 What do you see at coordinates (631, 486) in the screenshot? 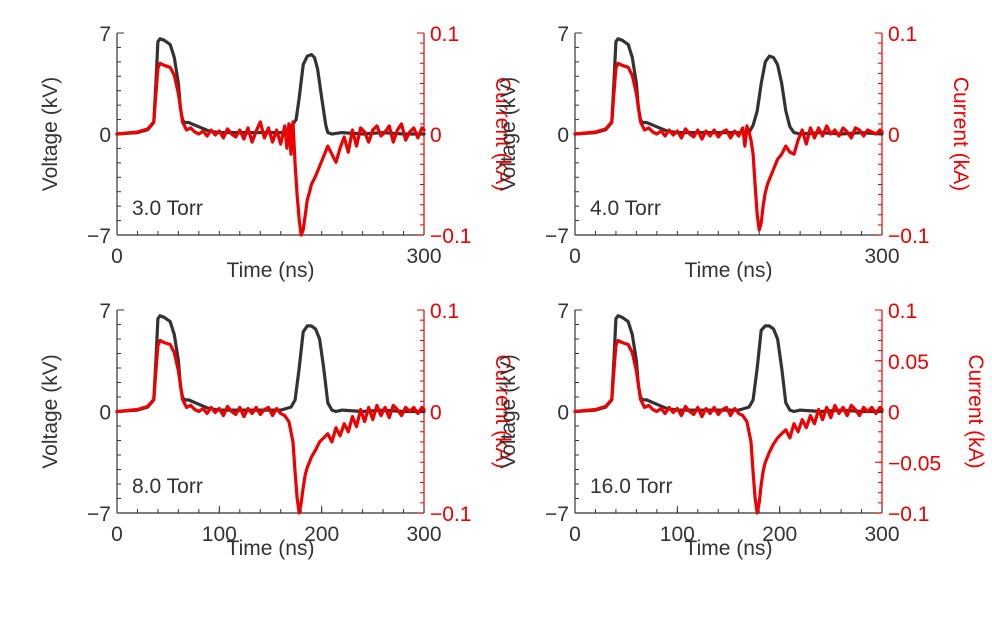
I see `pressure-annotation: 16.0 Torr` at bounding box center [631, 486].